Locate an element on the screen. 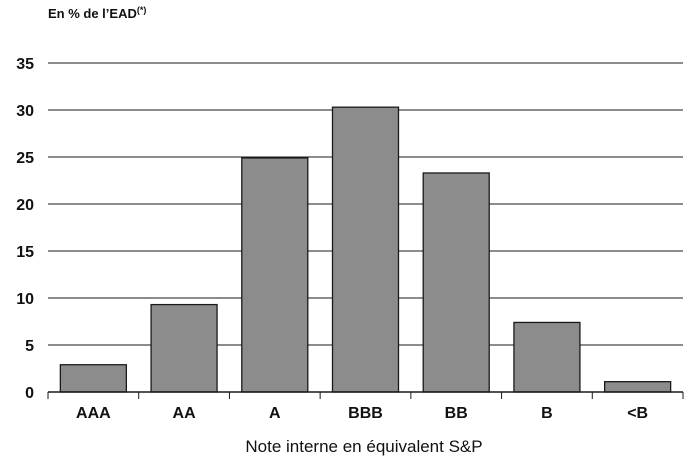  bar-bbb is located at coordinates (365, 249).